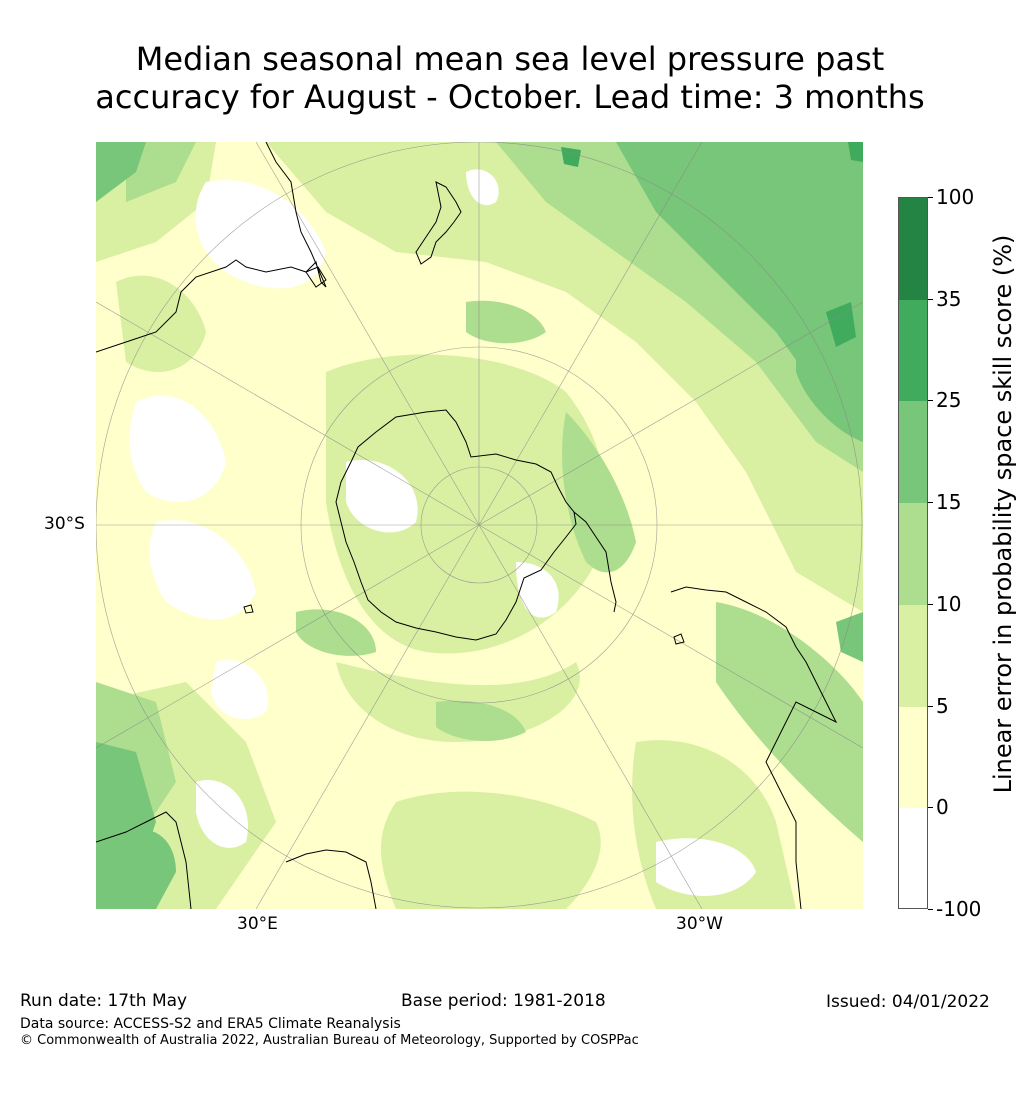 This screenshot has height=1095, width=1020. Describe the element at coordinates (955, 197) in the screenshot. I see `colorbar-tick-label: 100` at that location.